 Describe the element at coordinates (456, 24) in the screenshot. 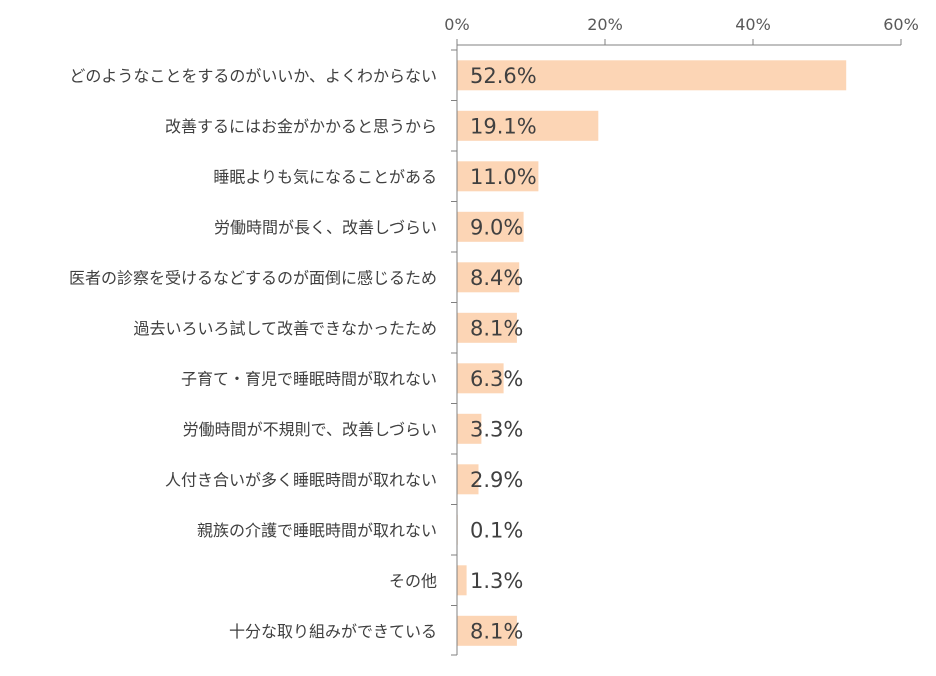

I see `x-tick-label: 0%` at that location.